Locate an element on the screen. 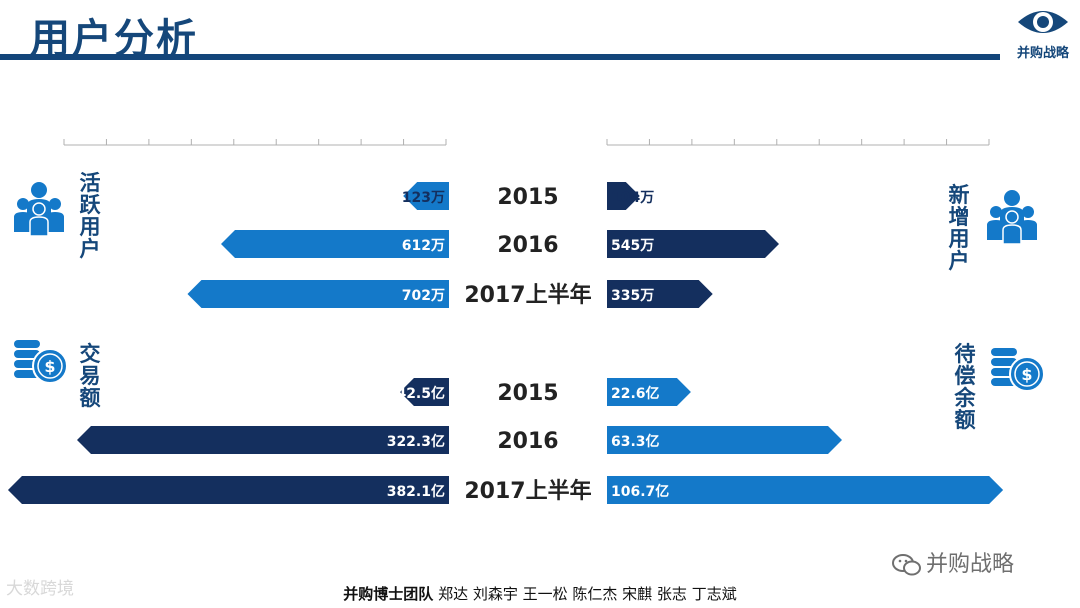 This screenshot has height=608, width=1080. data-label-left: 123万 is located at coordinates (423, 198).